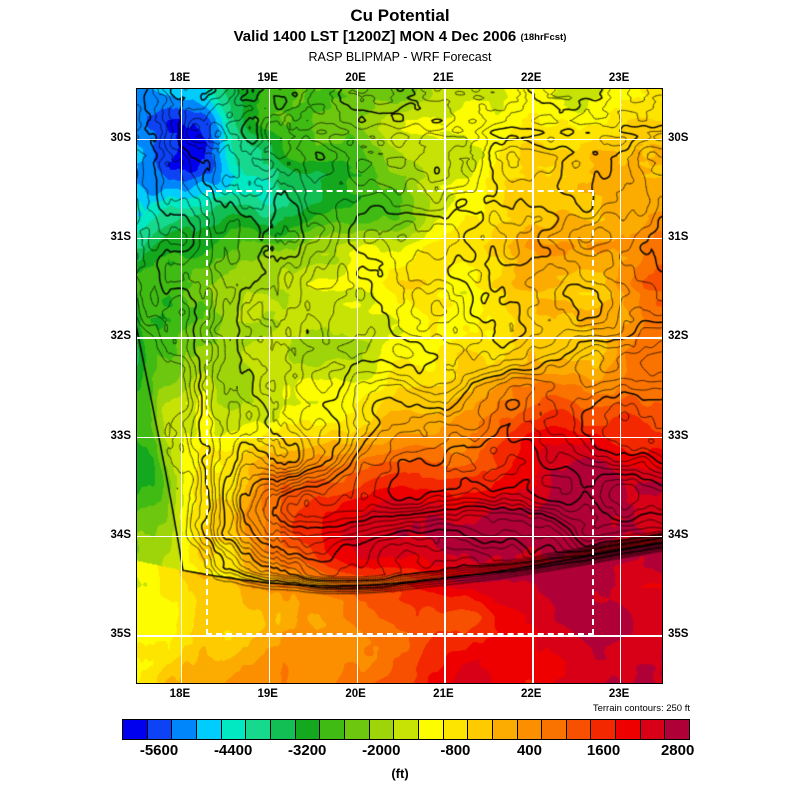  Describe the element at coordinates (267, 694) in the screenshot. I see `axis-label-bottom-19E: 19E` at that location.